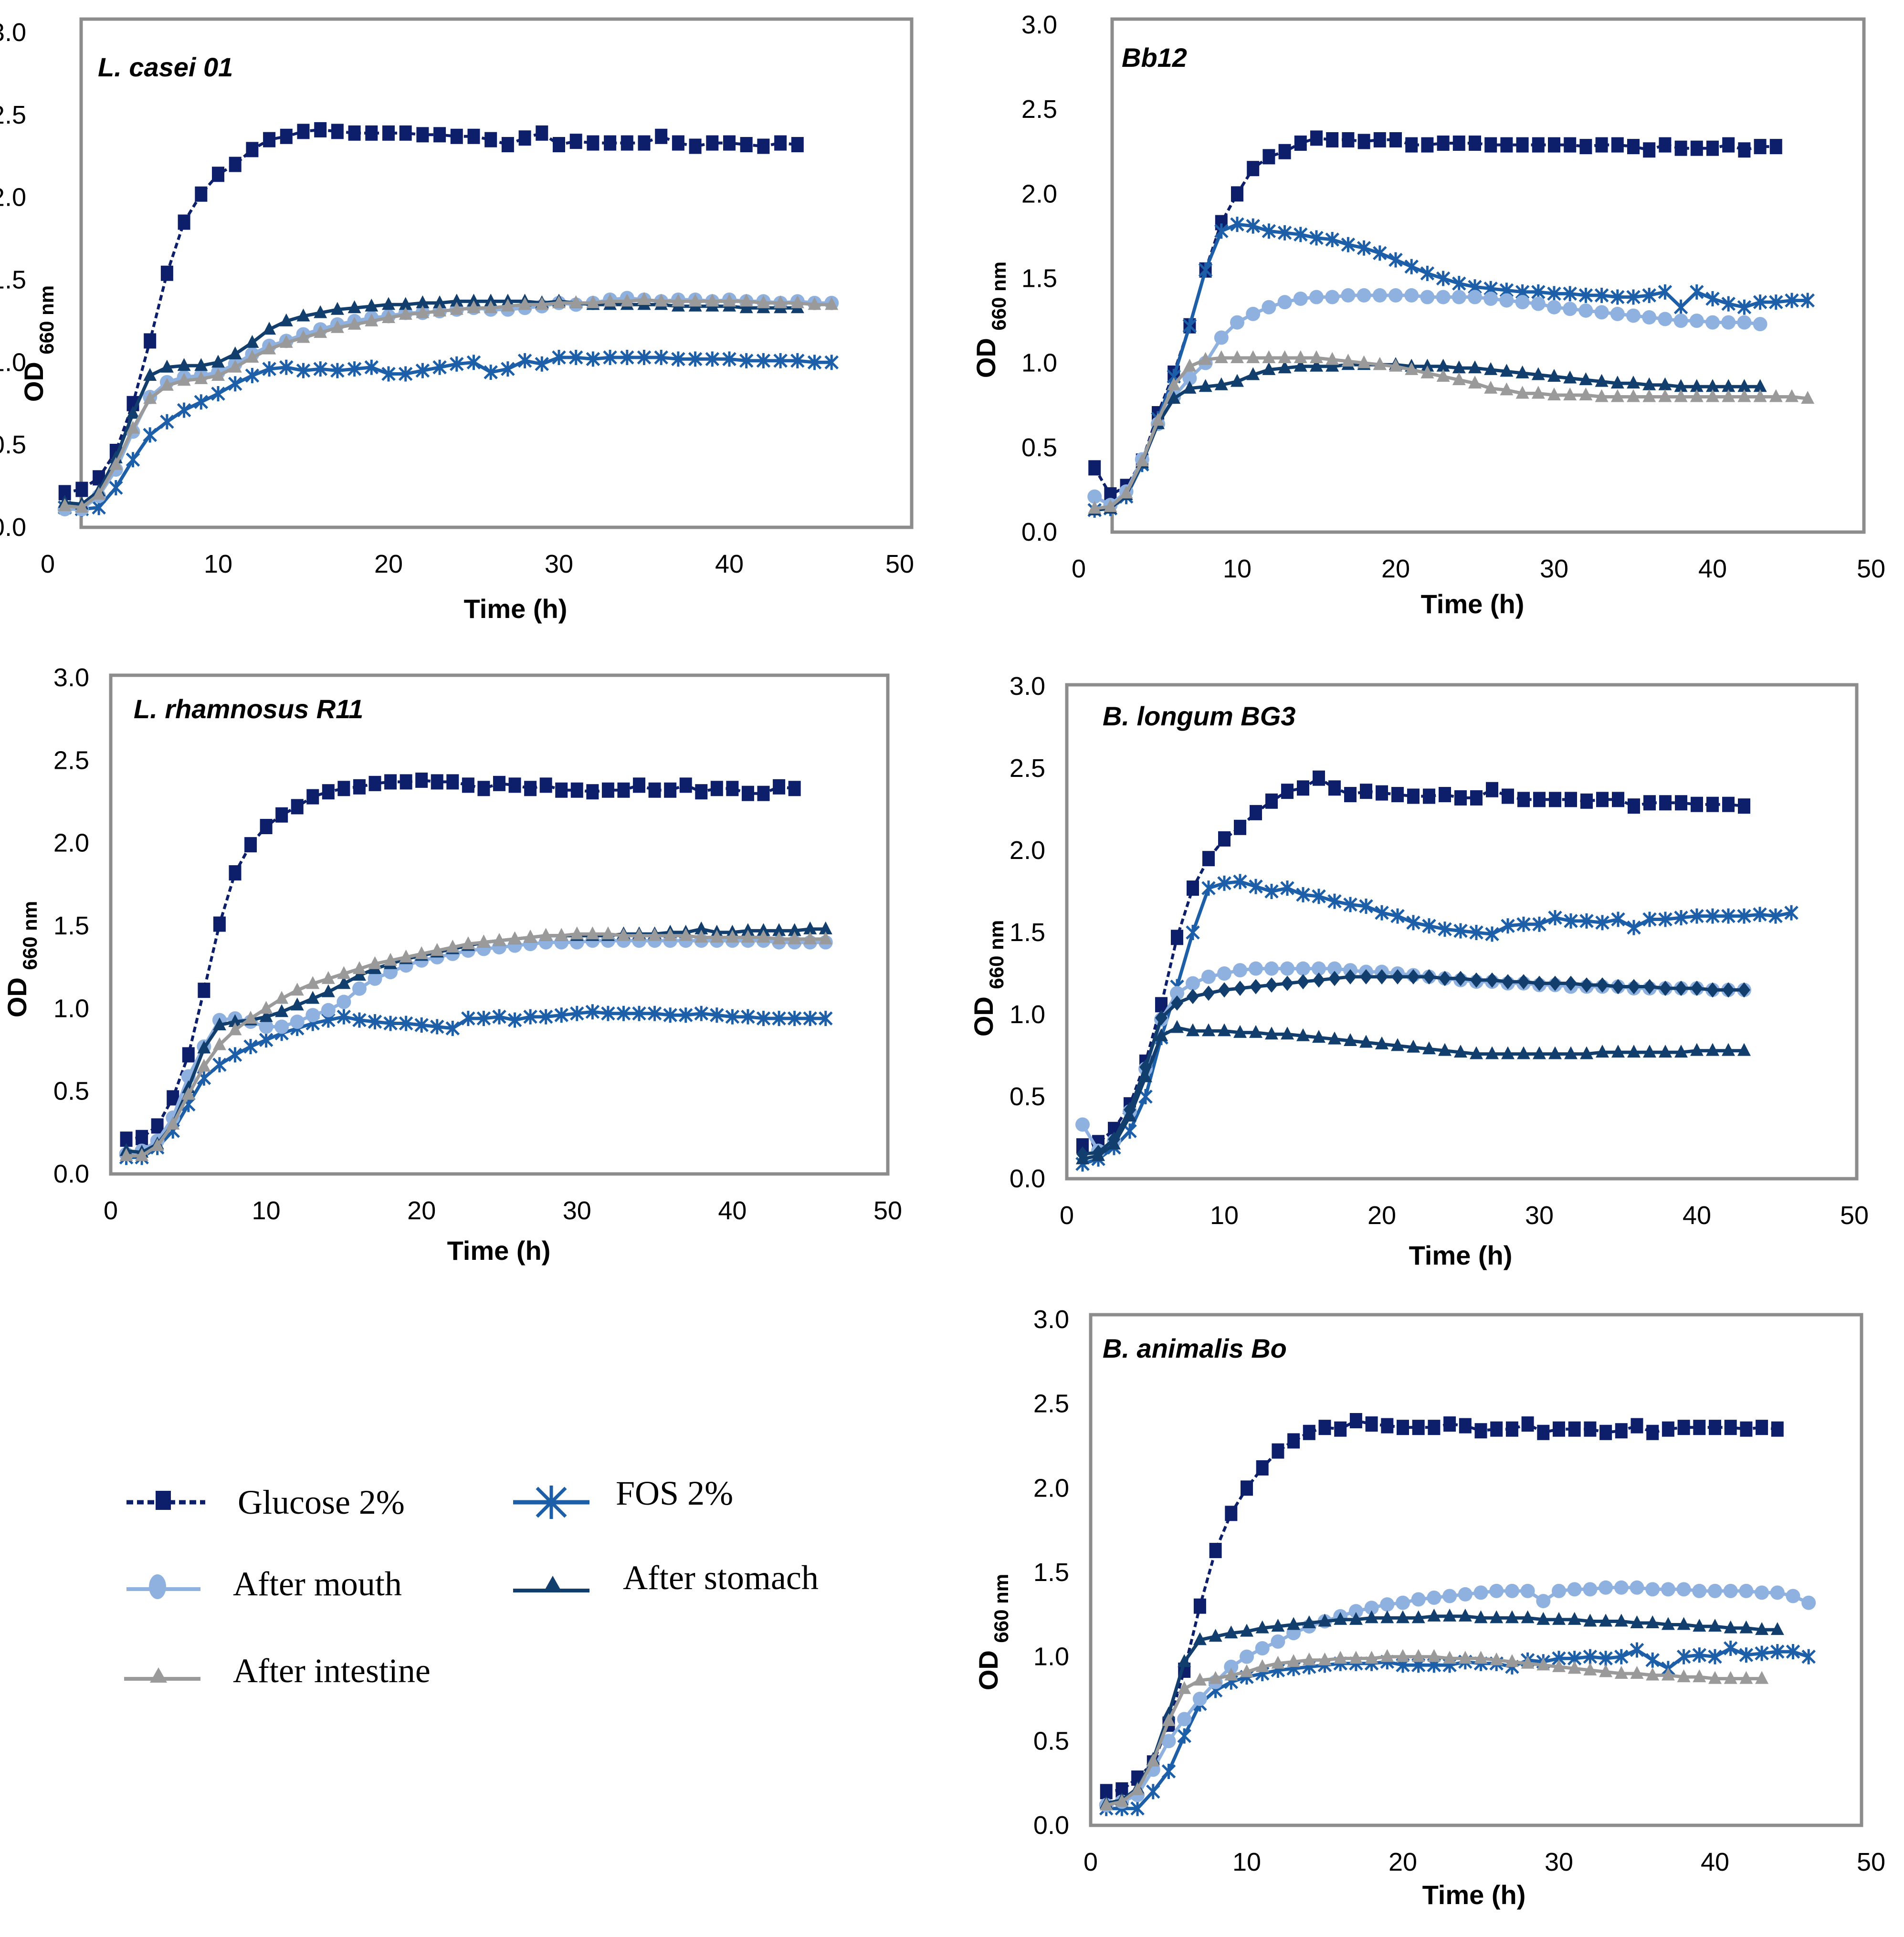 This screenshot has width=1904, height=1937. What do you see at coordinates (499, 1250) in the screenshot?
I see `x-axis-title: Time (h)` at bounding box center [499, 1250].